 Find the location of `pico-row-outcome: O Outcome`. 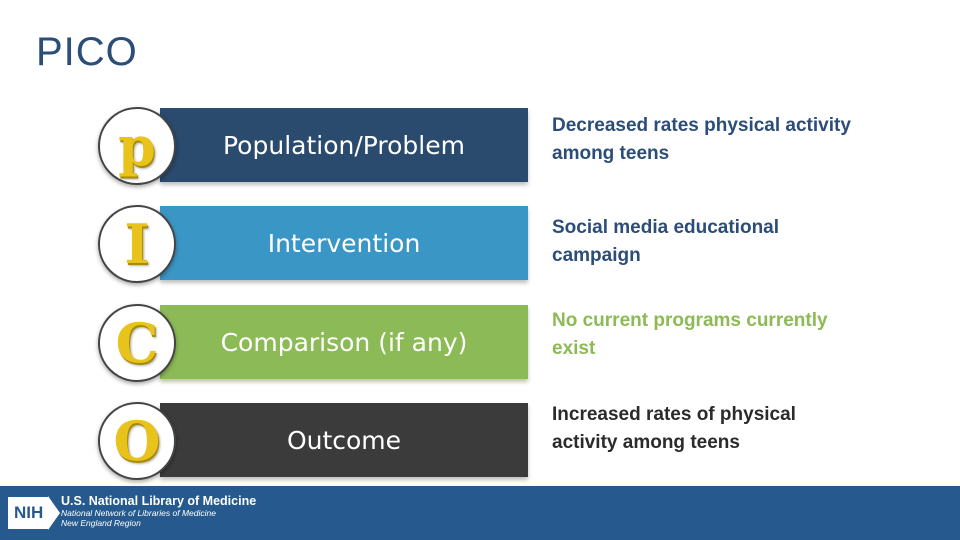

pico-row-outcome: O Outcome is located at coordinates (316, 441).